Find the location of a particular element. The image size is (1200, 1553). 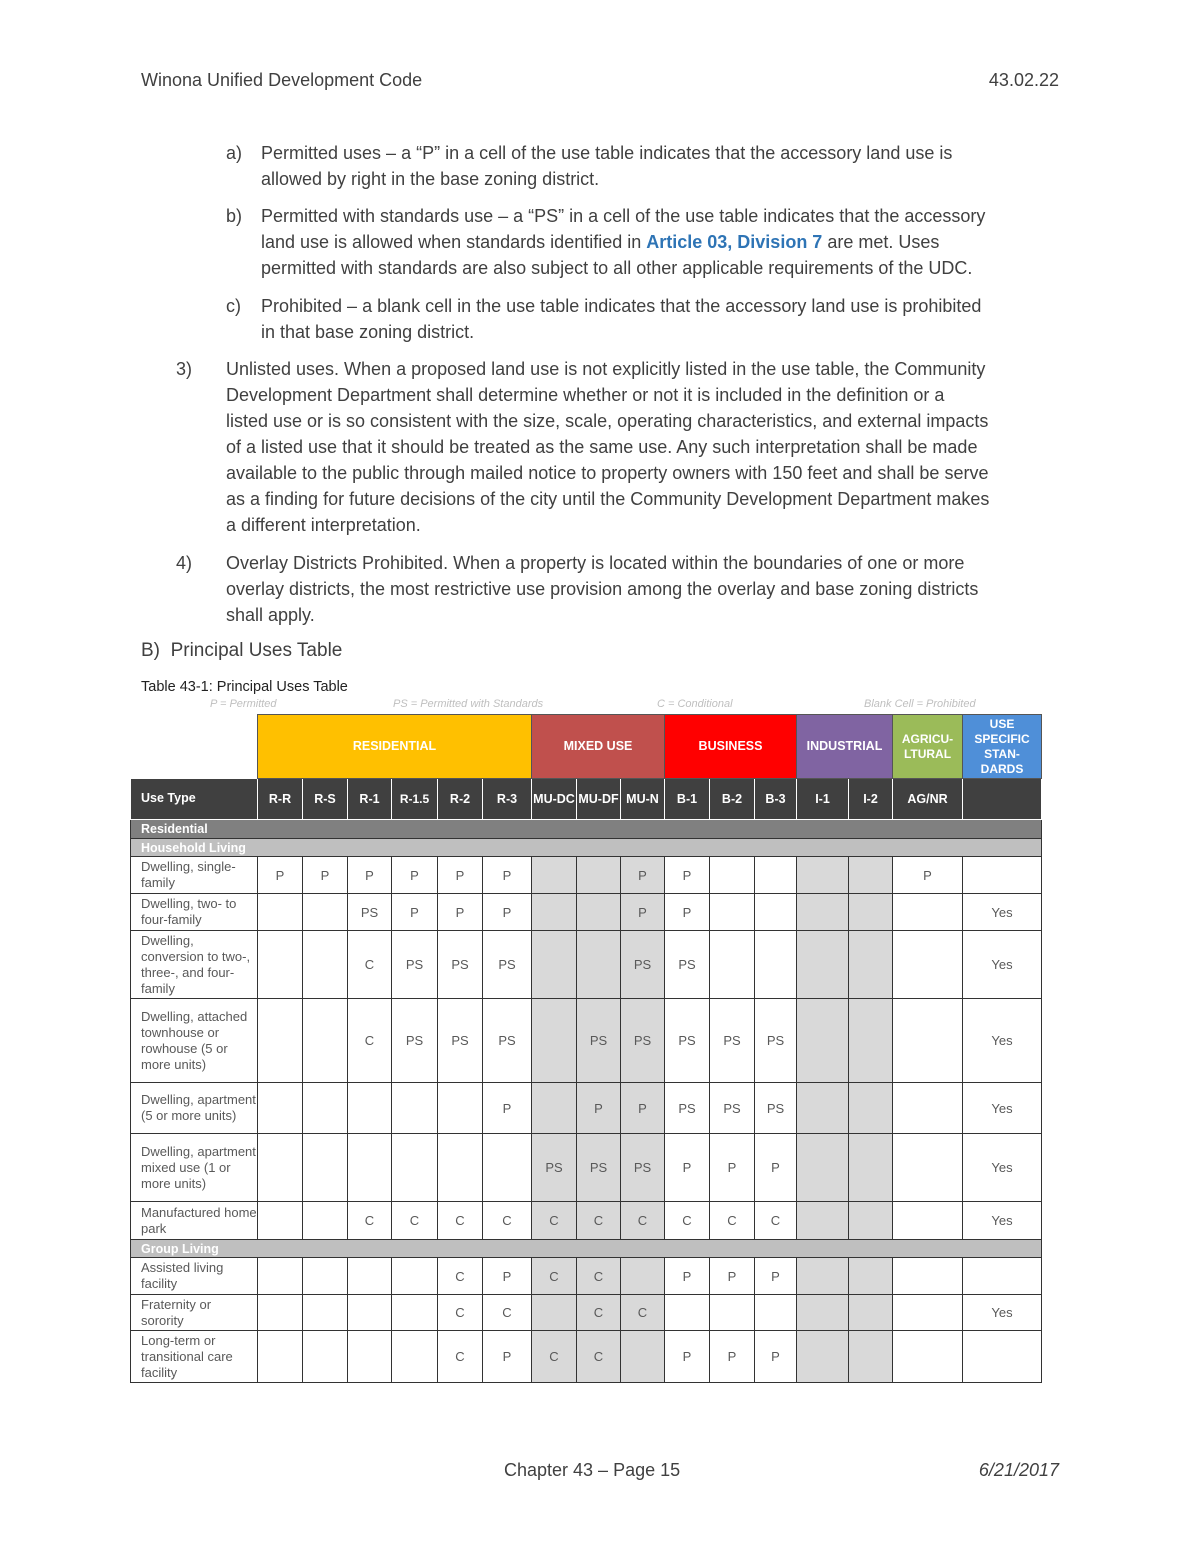

article-link: Article 03, Division 7 is located at coordinates (734, 242).